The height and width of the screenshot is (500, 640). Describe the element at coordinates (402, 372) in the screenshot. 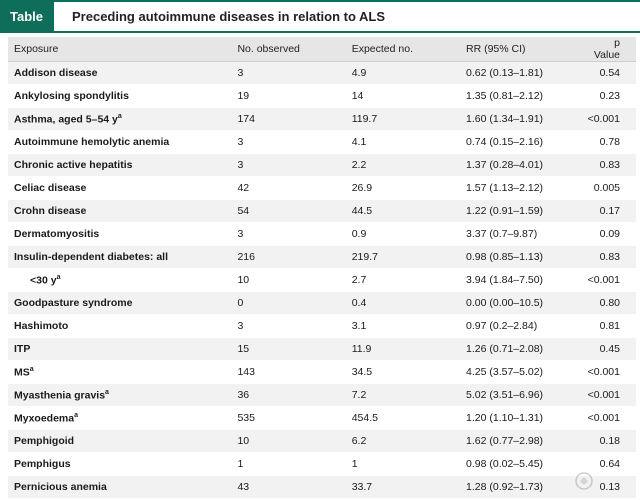

I see `cell-expected: 34.5` at that location.